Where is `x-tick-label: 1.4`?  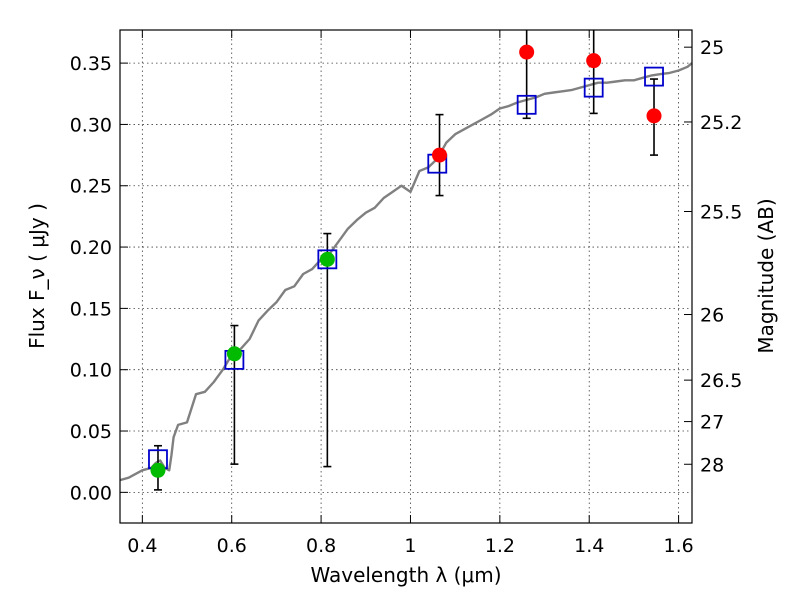
x-tick-label: 1.4 is located at coordinates (589, 546).